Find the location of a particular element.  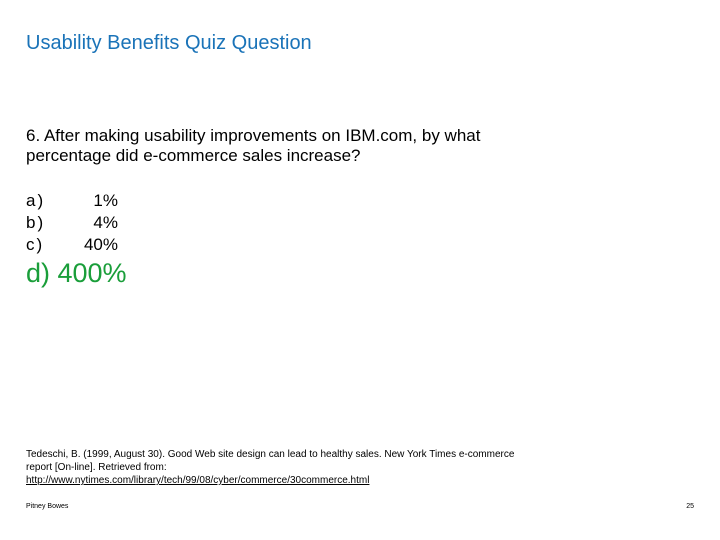

option-letter: b) is located at coordinates (36, 222).